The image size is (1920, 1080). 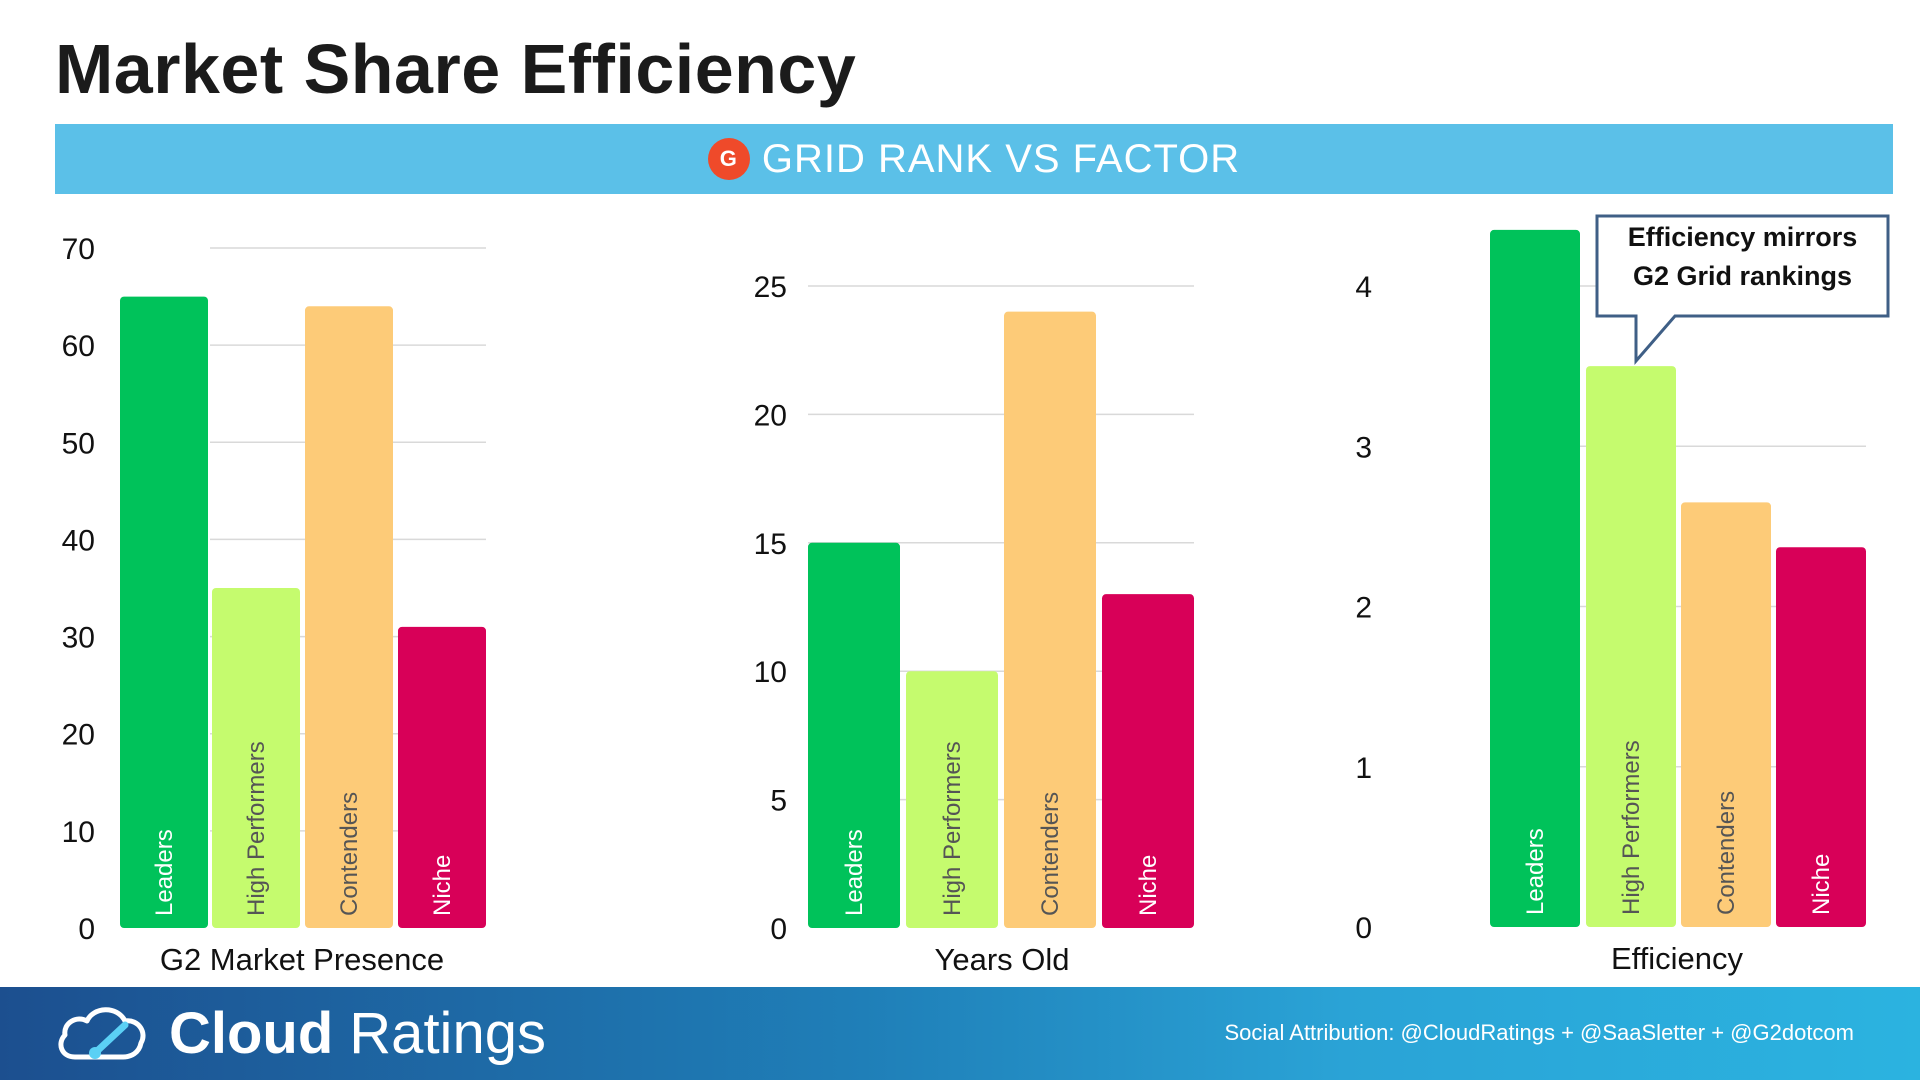 I want to click on page-title: Market Share Efficiency, so click(x=456, y=69).